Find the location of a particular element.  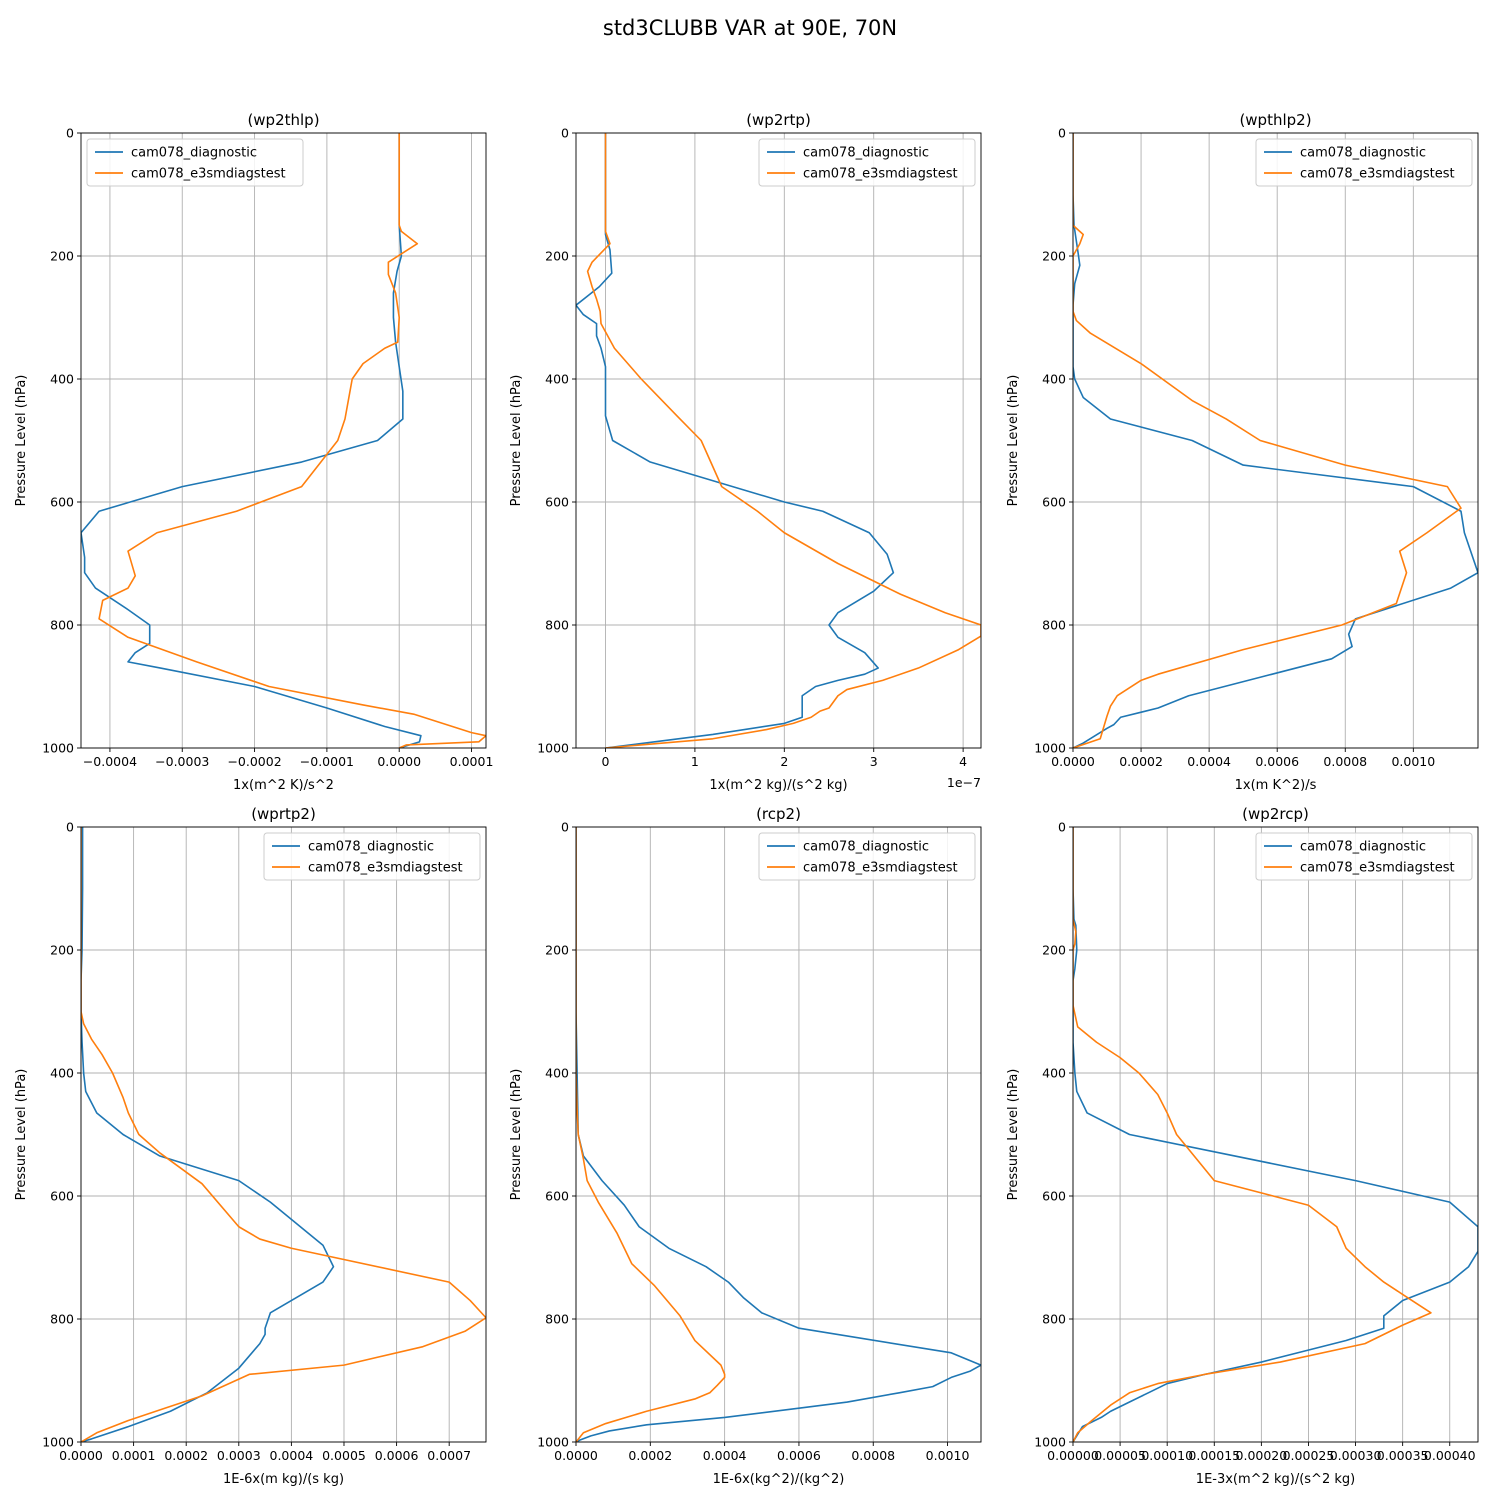

x-tick-label: −0.0002 is located at coordinates (254, 761).